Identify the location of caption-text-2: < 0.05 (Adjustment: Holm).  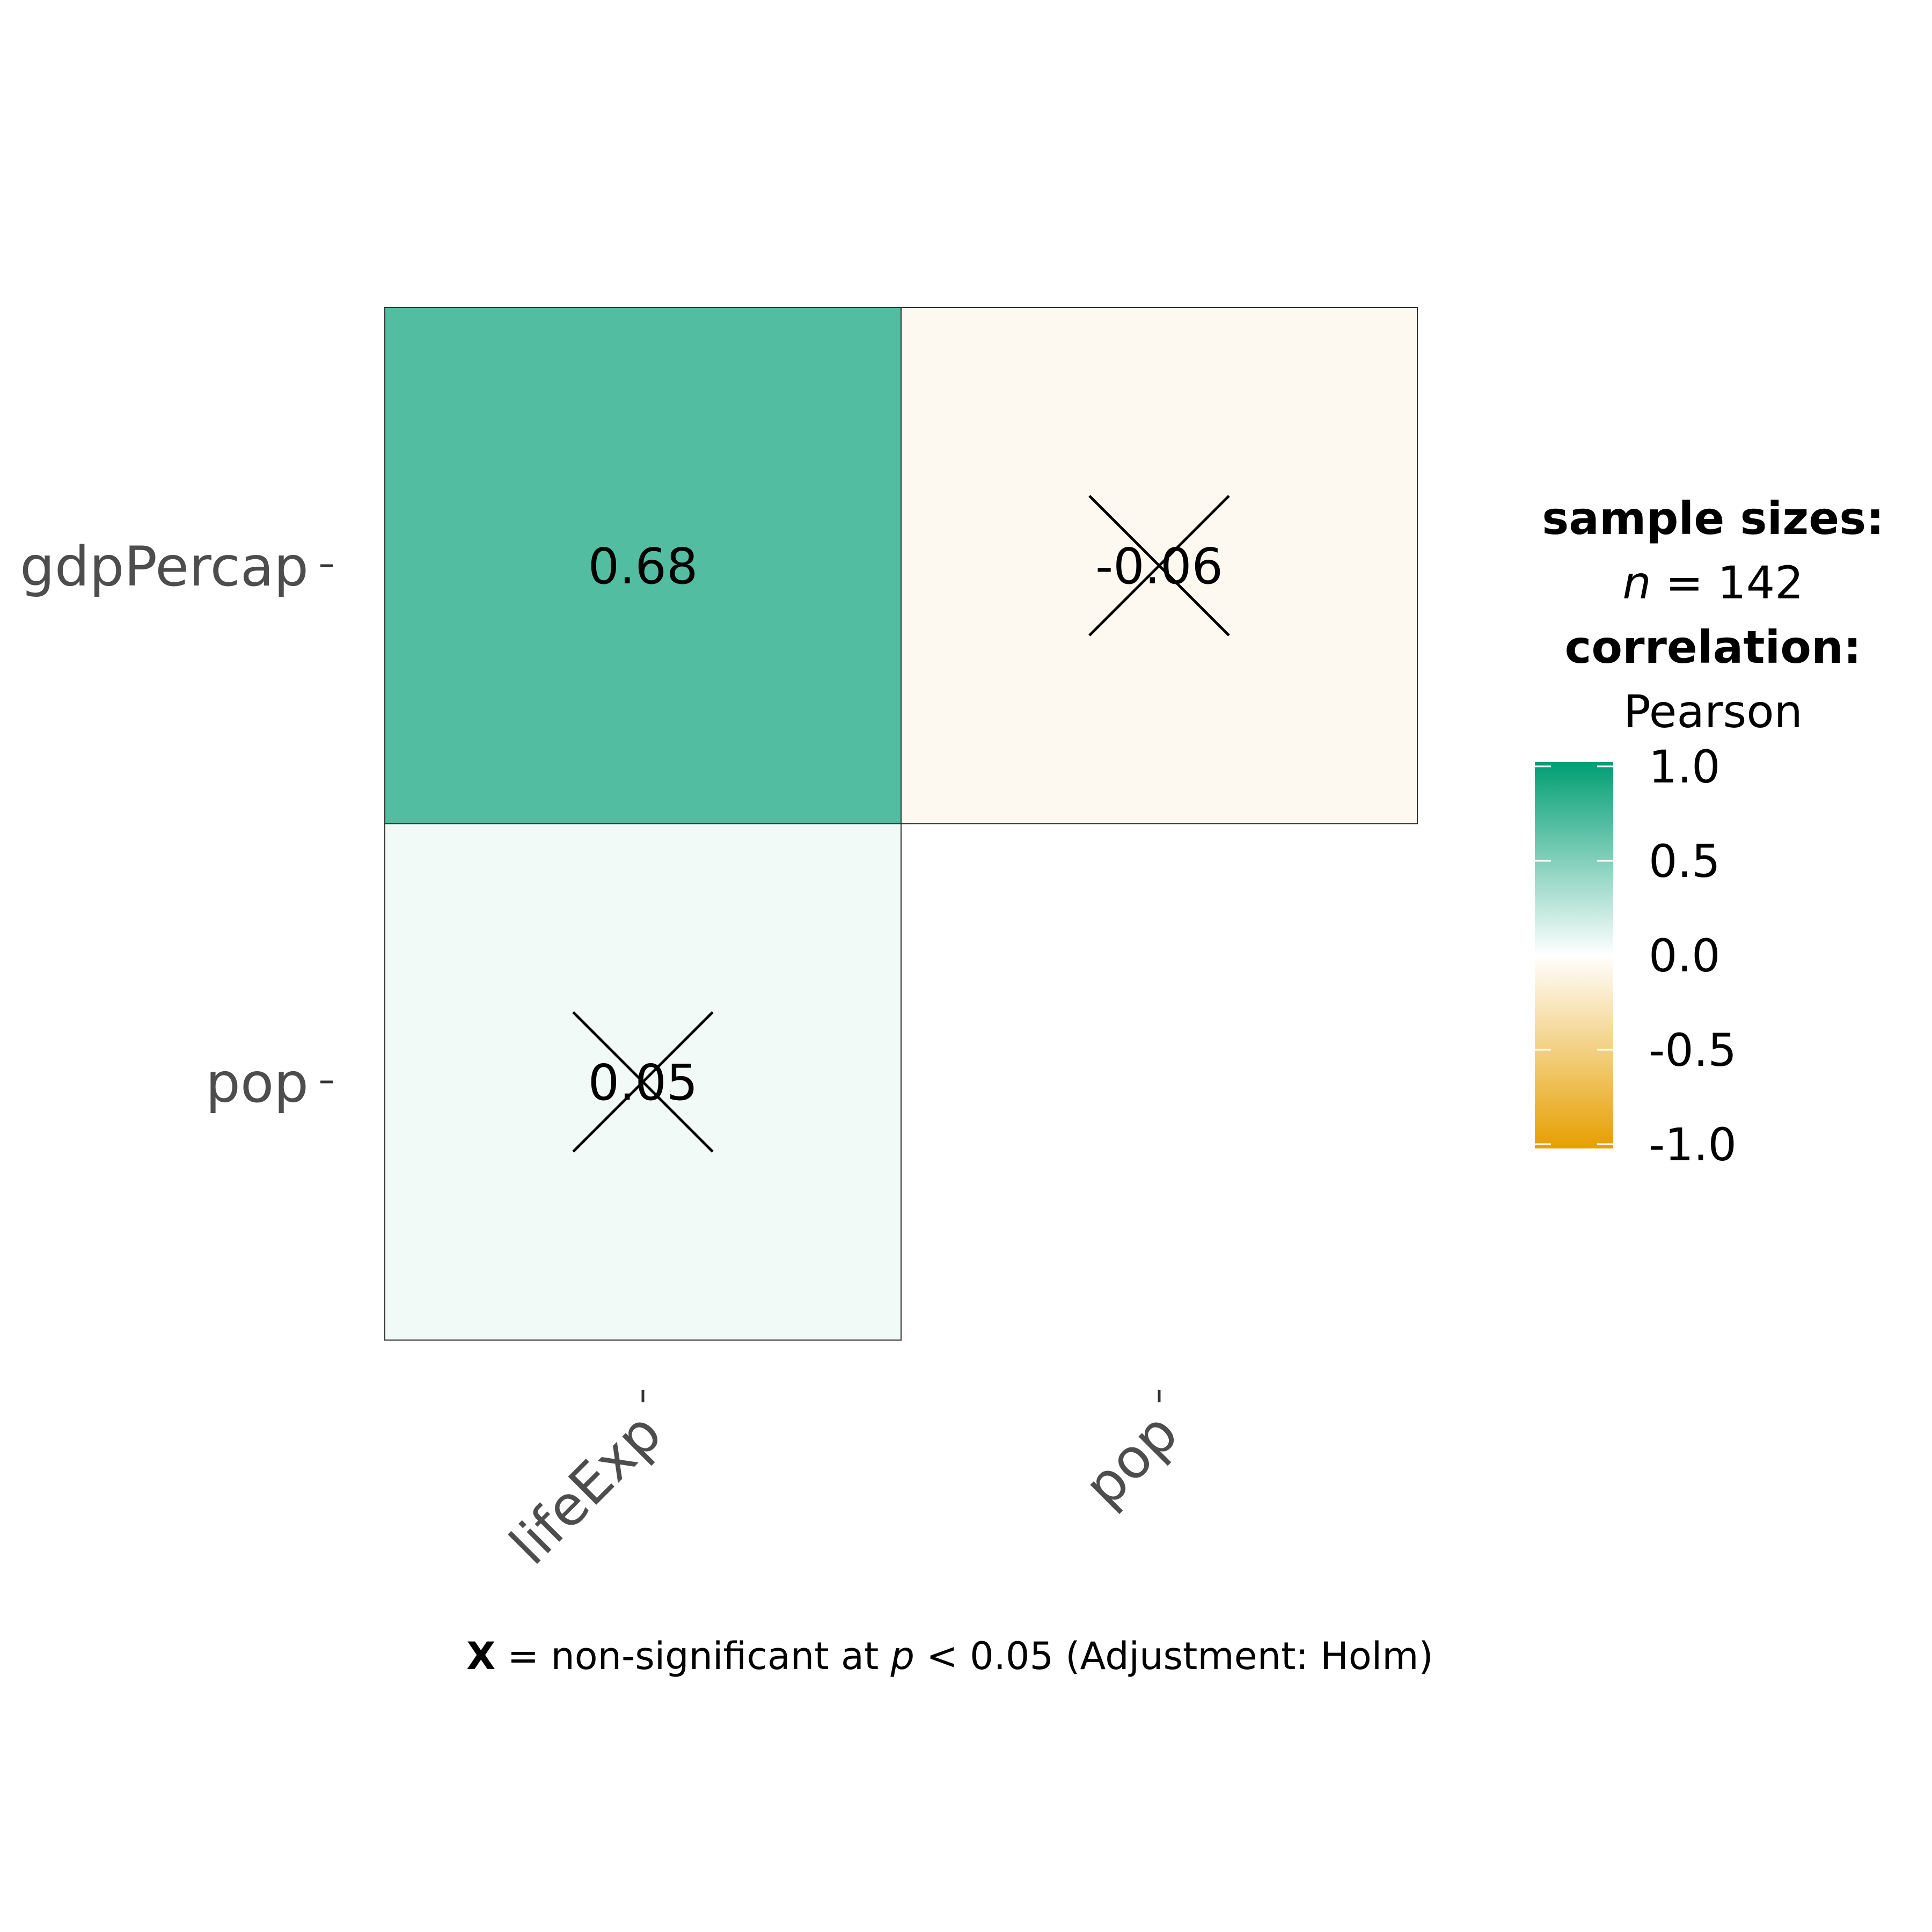
(1173, 1656).